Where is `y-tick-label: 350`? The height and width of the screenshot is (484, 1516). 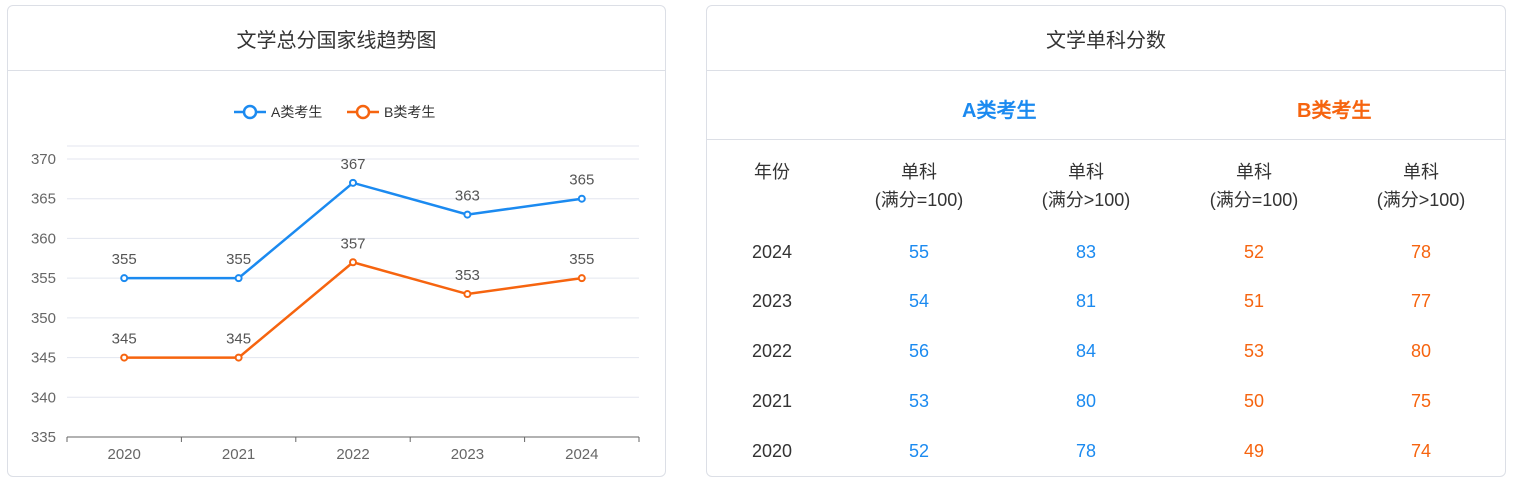
y-tick-label: 350 is located at coordinates (43, 318).